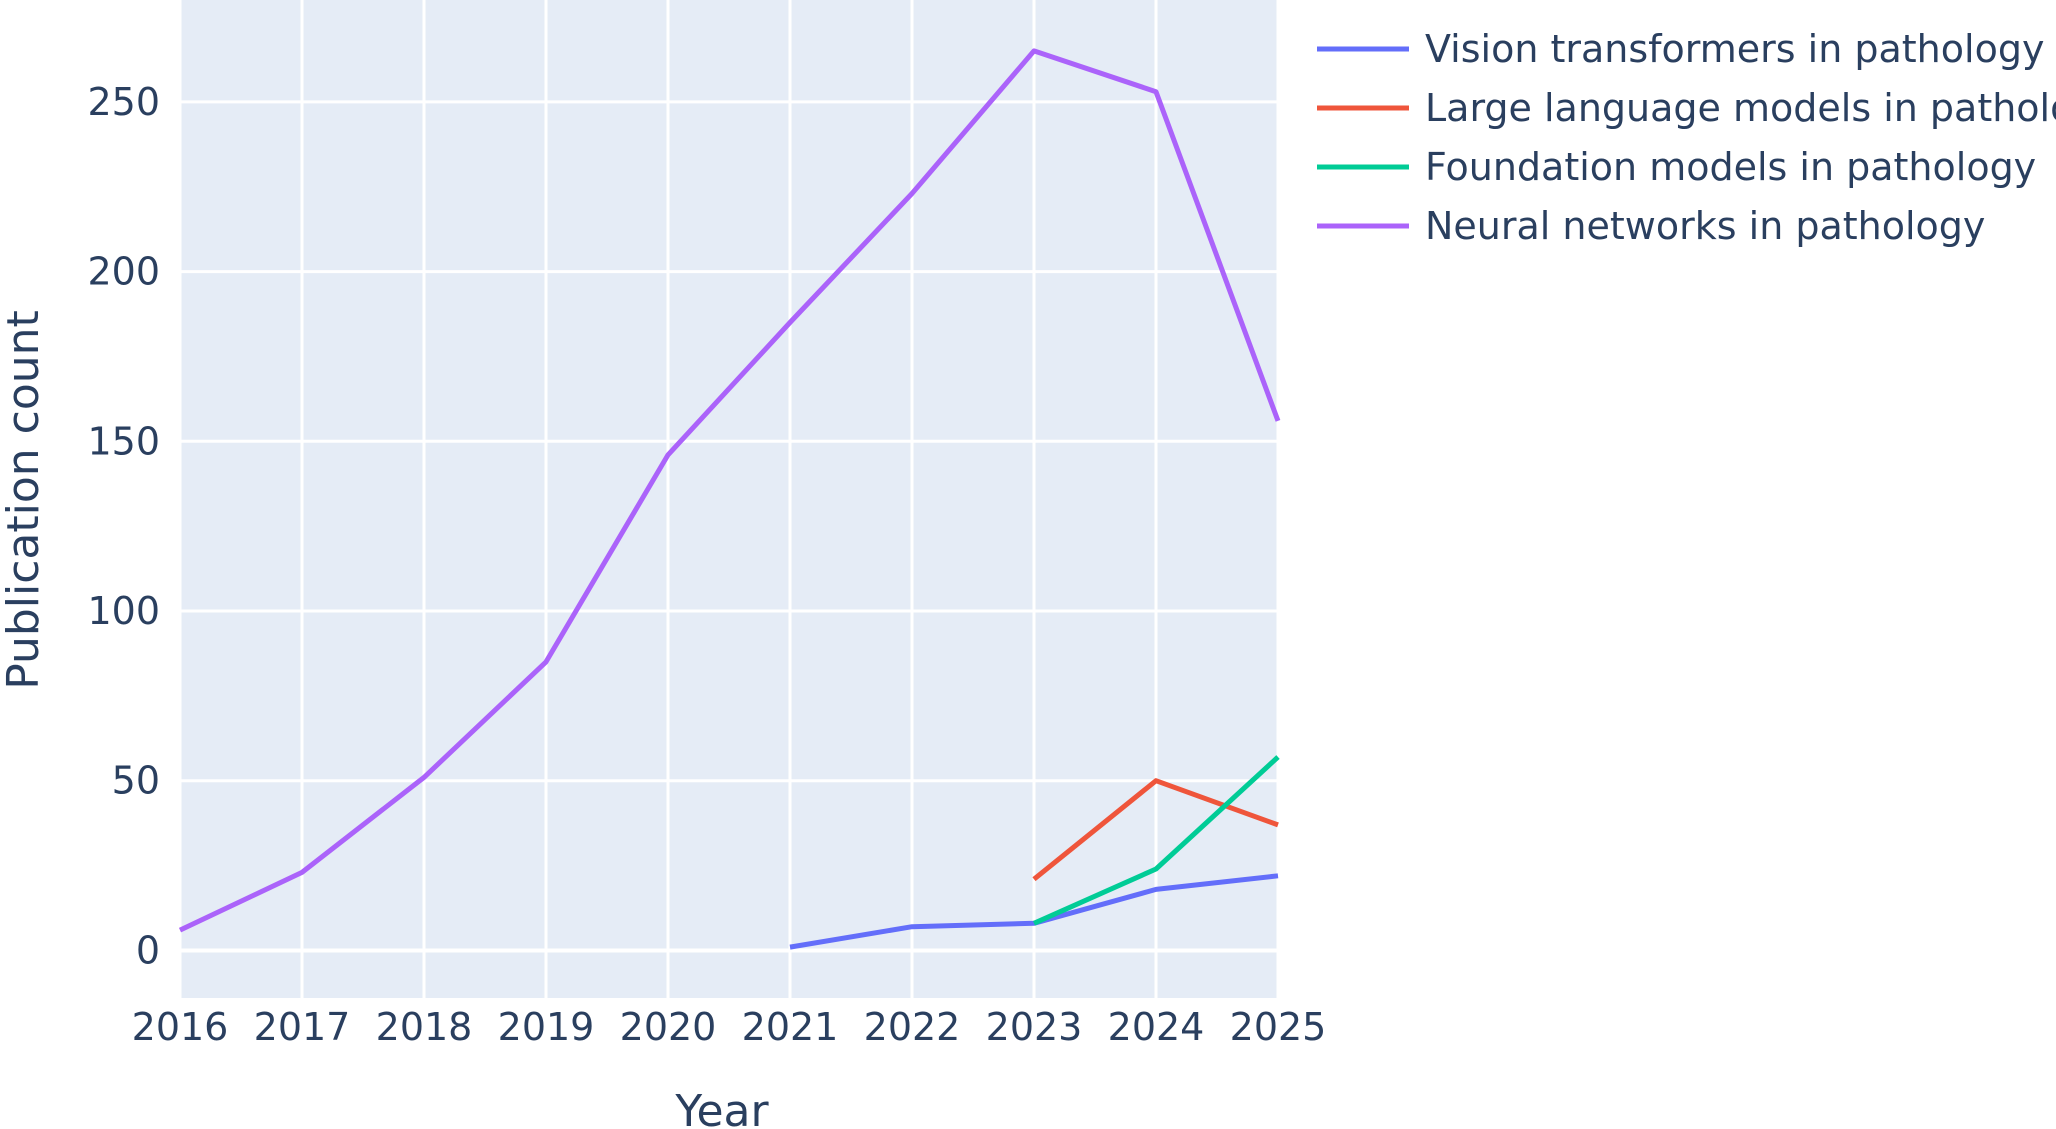 The image size is (2056, 1129). Describe the element at coordinates (123, 102) in the screenshot. I see `y-tick-label: 250` at that location.